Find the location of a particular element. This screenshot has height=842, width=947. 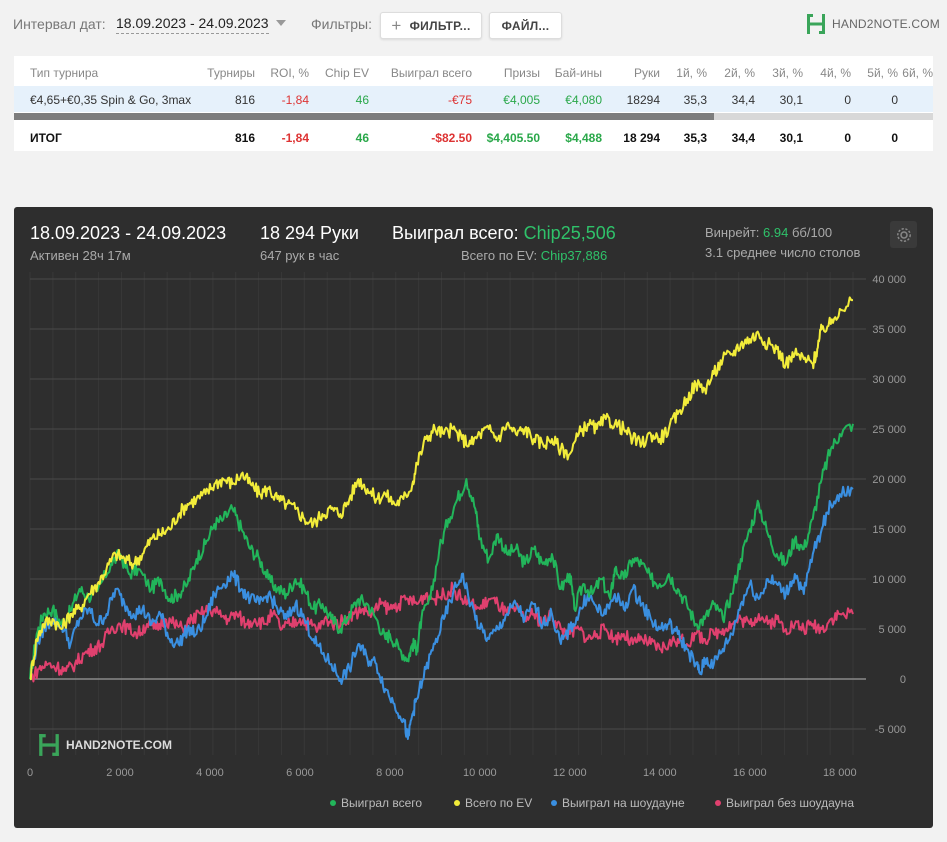

header-cell-6: Бай-ины is located at coordinates (578, 73).